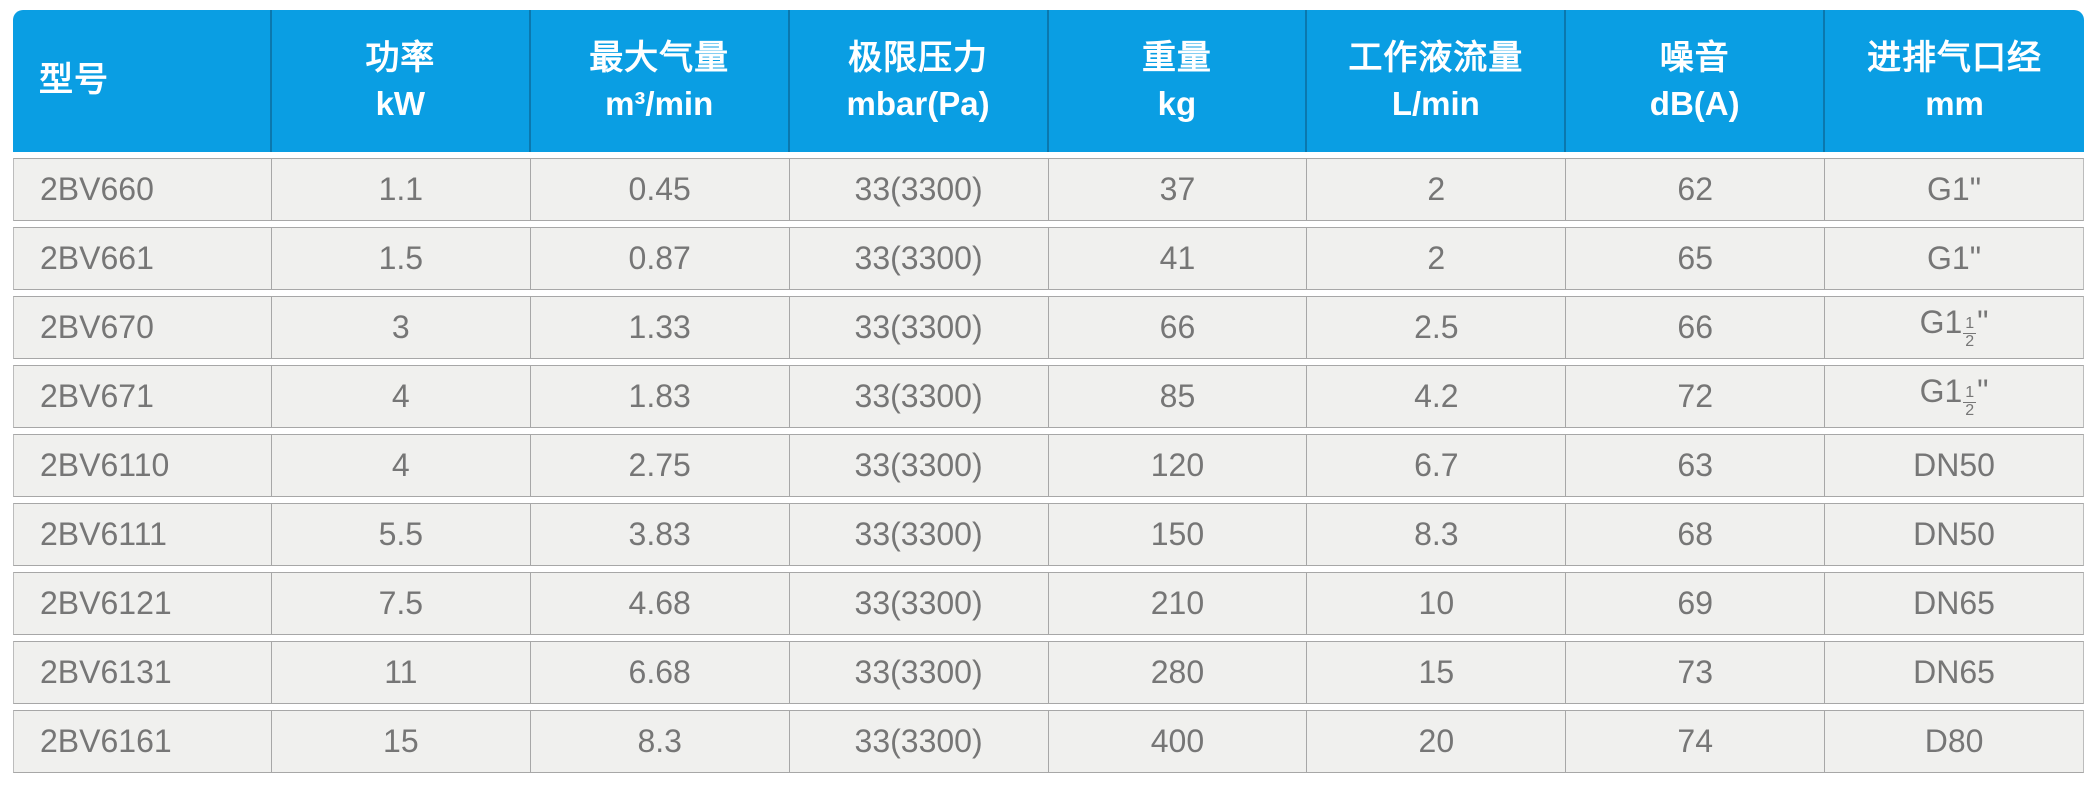 The image size is (2097, 795). I want to click on column-header-6: 噪音 dB(A), so click(1696, 81).